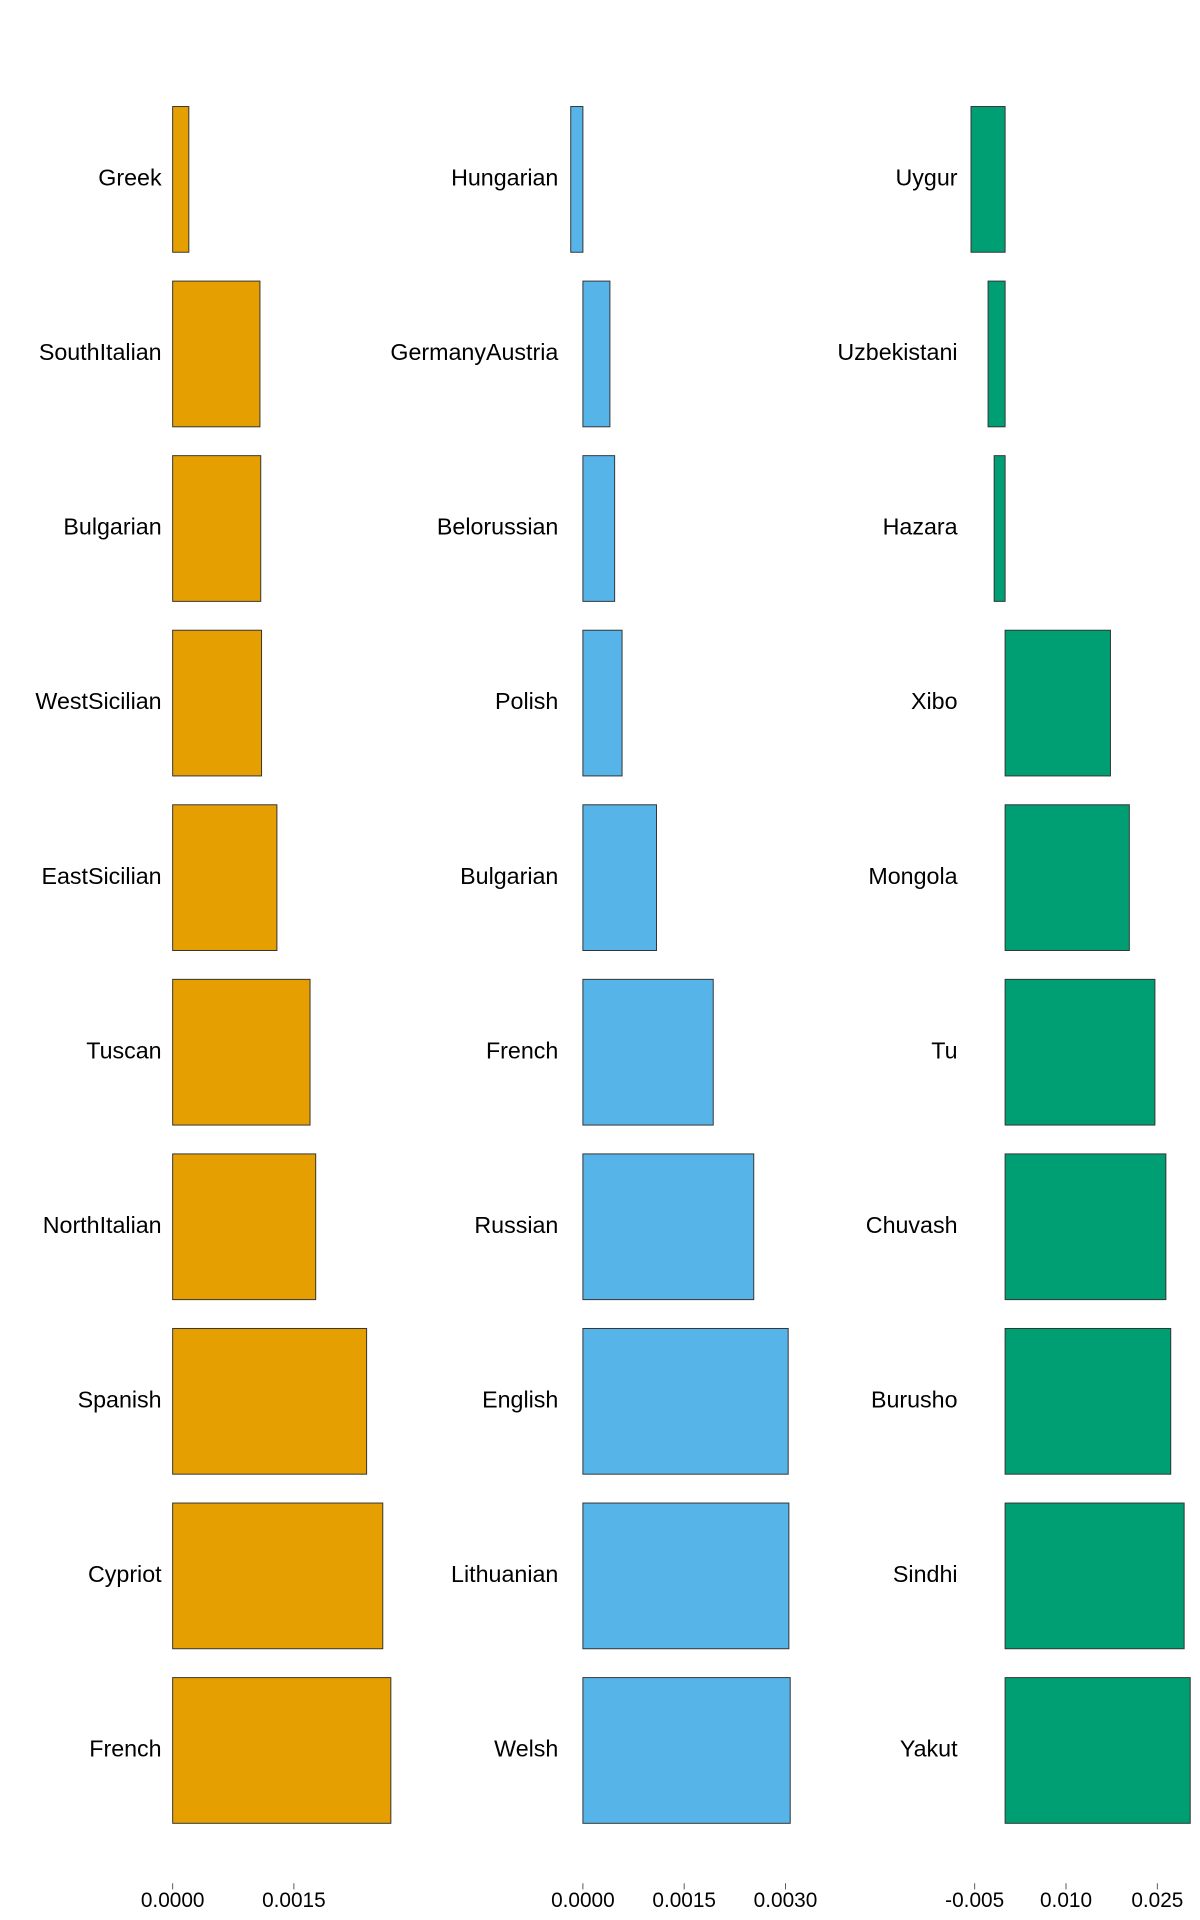 This screenshot has width=1200, height=1920. What do you see at coordinates (130, 178) in the screenshot?
I see `category-label: Greek` at bounding box center [130, 178].